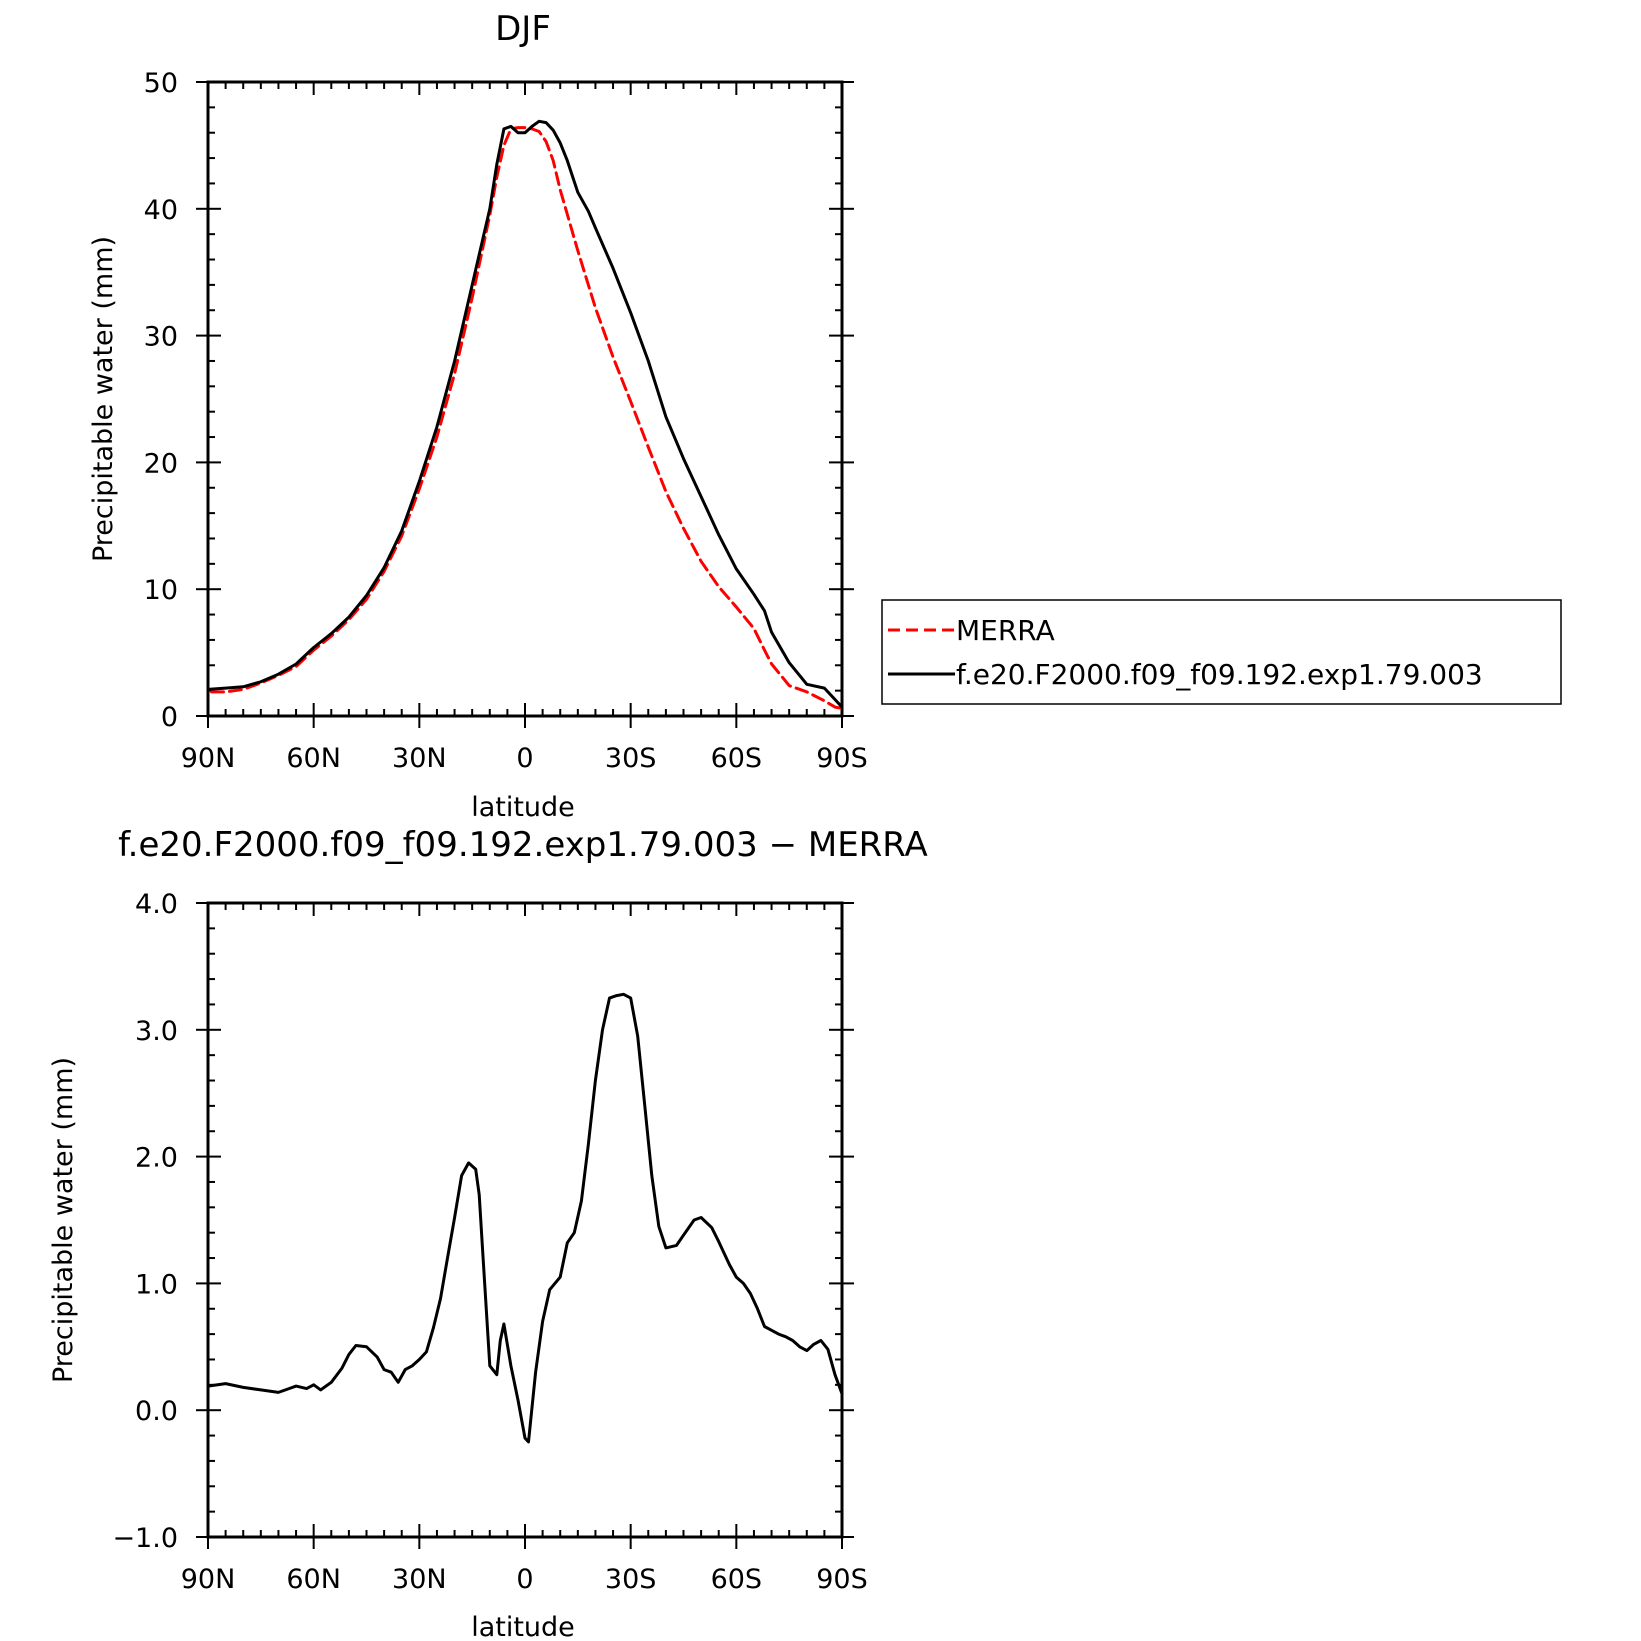 The width and height of the screenshot is (1641, 1641). I want to click on y-tick-label: 50, so click(161, 83).